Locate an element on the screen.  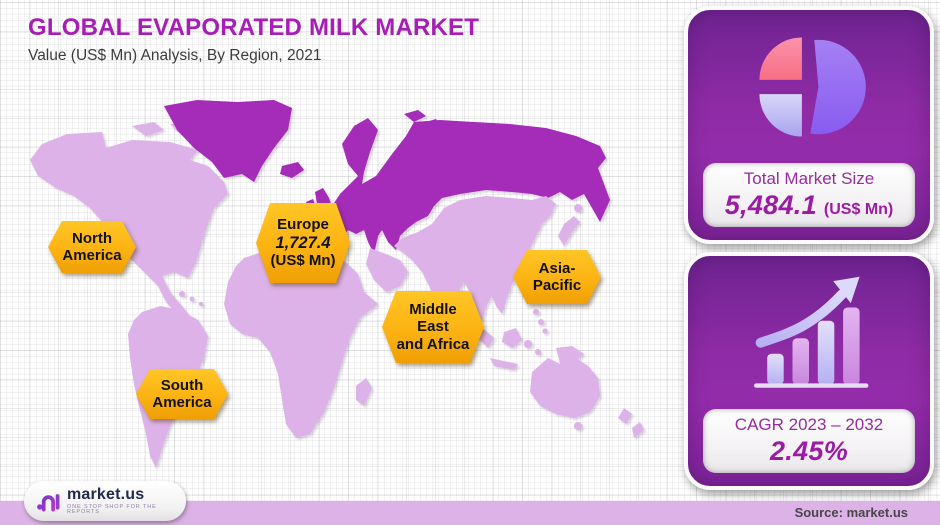
market-size-unit: (US$ Mn) is located at coordinates (858, 209).